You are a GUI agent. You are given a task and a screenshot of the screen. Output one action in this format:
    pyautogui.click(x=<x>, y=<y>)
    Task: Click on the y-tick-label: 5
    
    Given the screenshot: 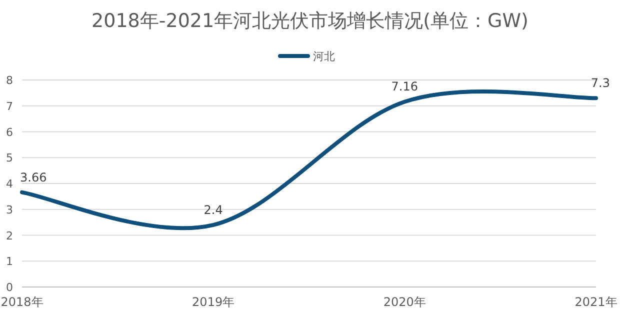 What is the action you would take?
    pyautogui.click(x=9, y=158)
    